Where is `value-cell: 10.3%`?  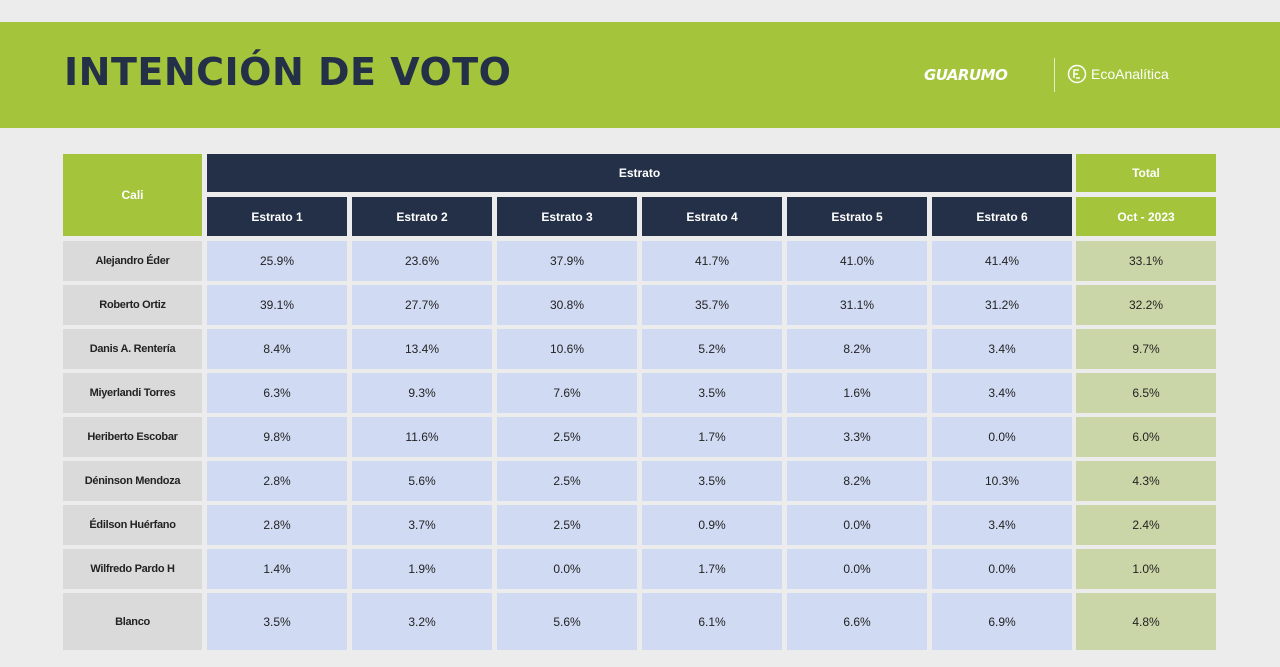 value-cell: 10.3% is located at coordinates (1002, 481).